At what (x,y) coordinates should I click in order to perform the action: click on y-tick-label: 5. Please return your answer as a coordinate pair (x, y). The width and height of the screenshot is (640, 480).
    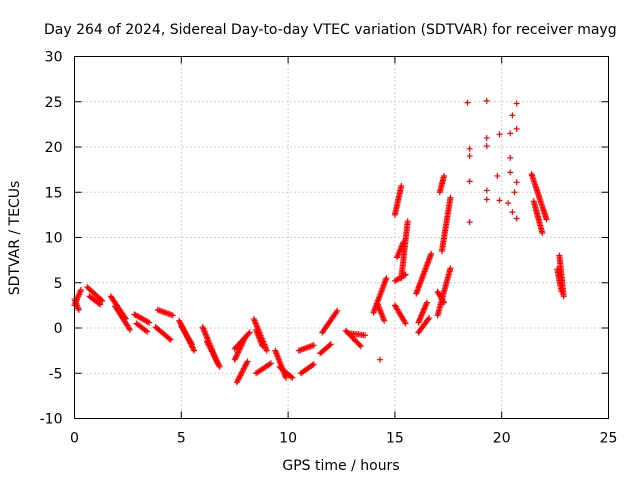
    Looking at the image, I should click on (58, 284).